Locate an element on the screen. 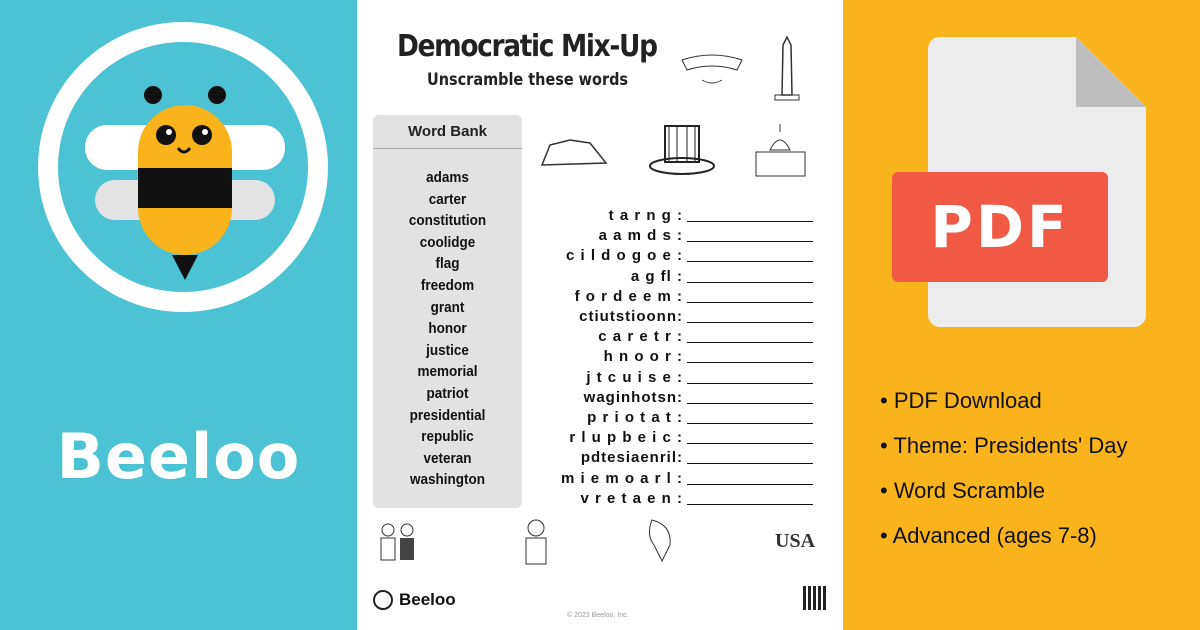  word-bank-item: carter is located at coordinates (447, 199).